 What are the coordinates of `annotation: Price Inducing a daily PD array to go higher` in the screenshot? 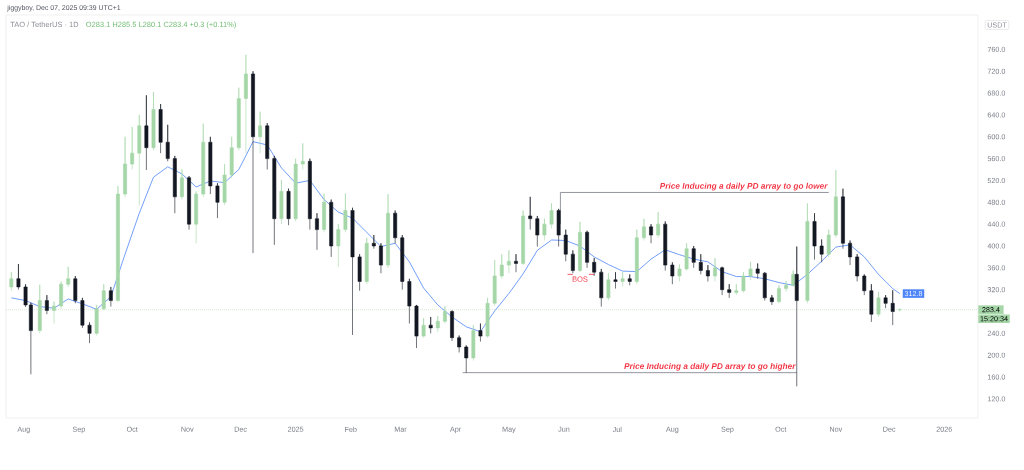 It's located at (710, 366).